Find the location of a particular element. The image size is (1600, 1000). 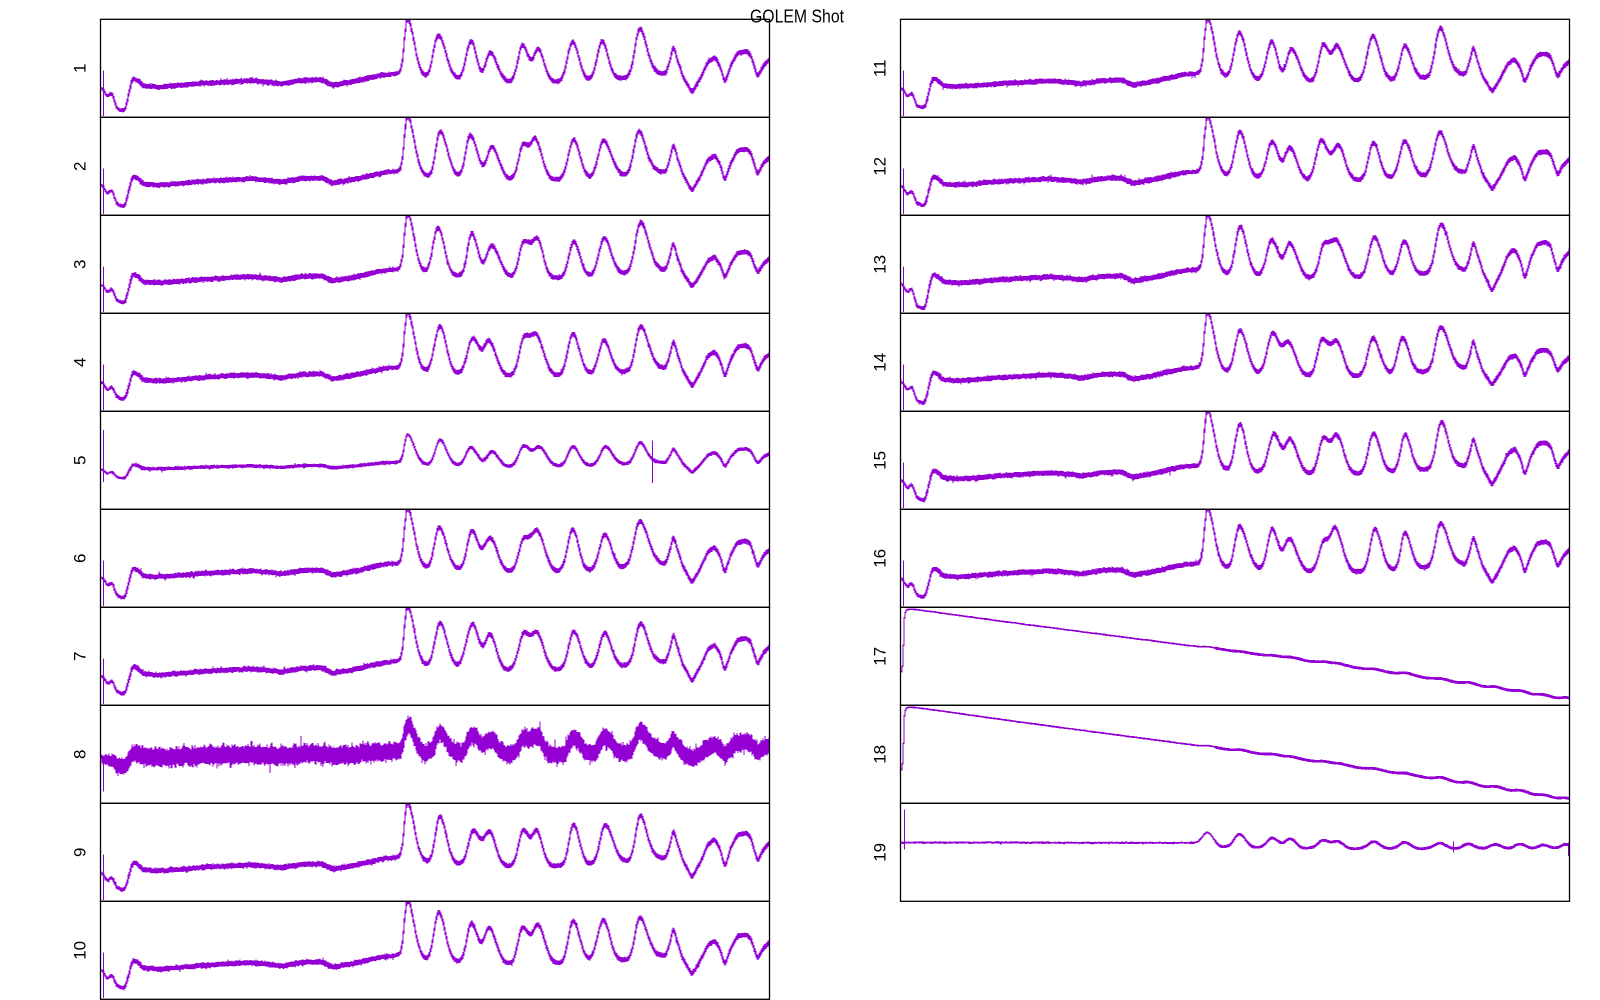

svg-text: 5 is located at coordinates (80, 460).